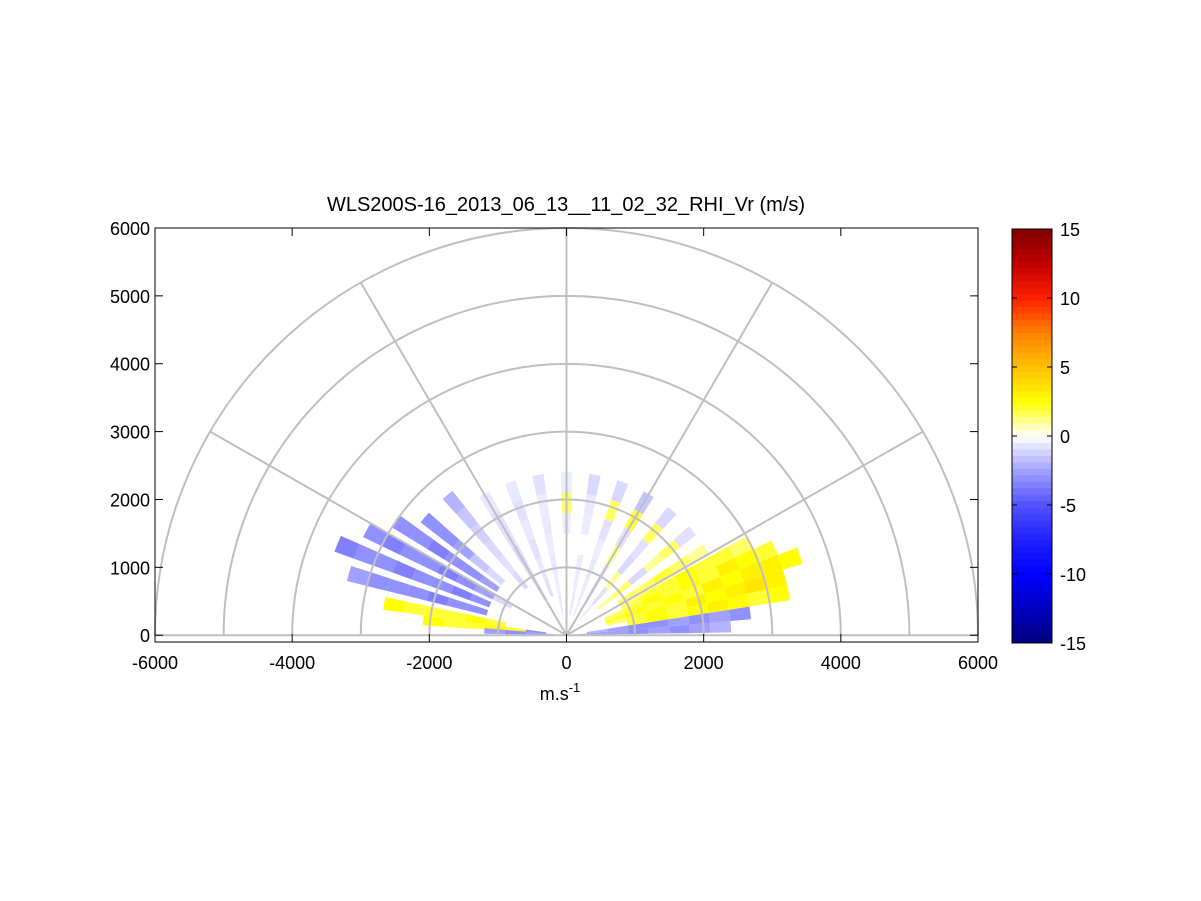  Describe the element at coordinates (1073, 575) in the screenshot. I see `colorbar-tick-label: -10` at that location.